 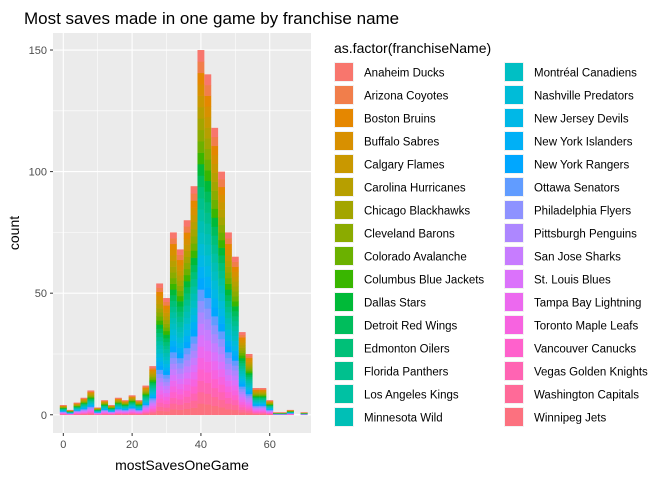 I want to click on y-tick-label: 150, so click(x=38, y=51).